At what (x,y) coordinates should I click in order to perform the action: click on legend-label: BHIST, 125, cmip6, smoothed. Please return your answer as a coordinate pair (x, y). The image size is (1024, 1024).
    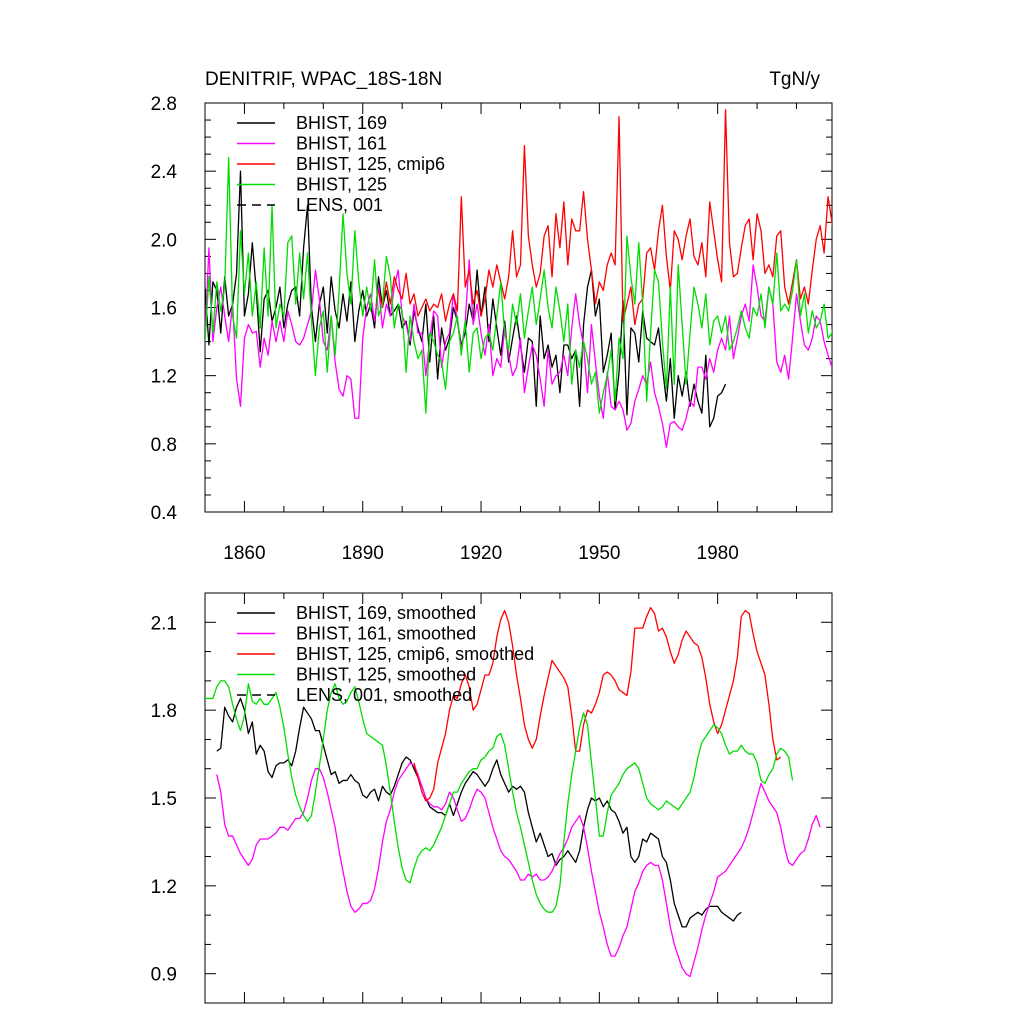
    Looking at the image, I should click on (415, 654).